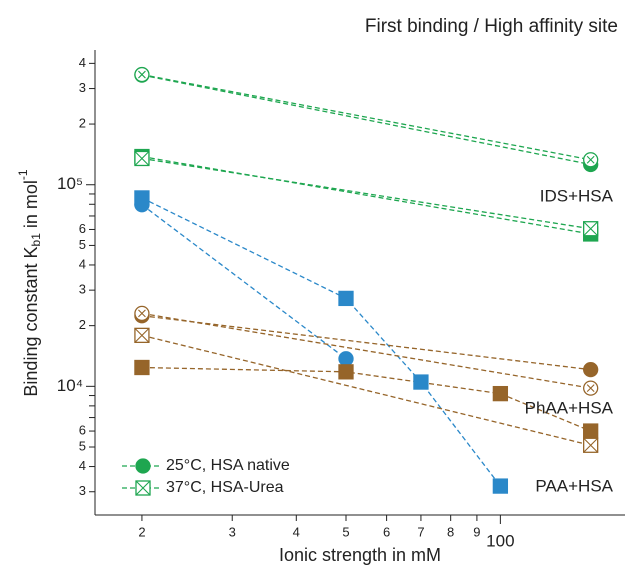  Describe the element at coordinates (491, 26) in the screenshot. I see `chart-title: First binding / High affinity site` at that location.